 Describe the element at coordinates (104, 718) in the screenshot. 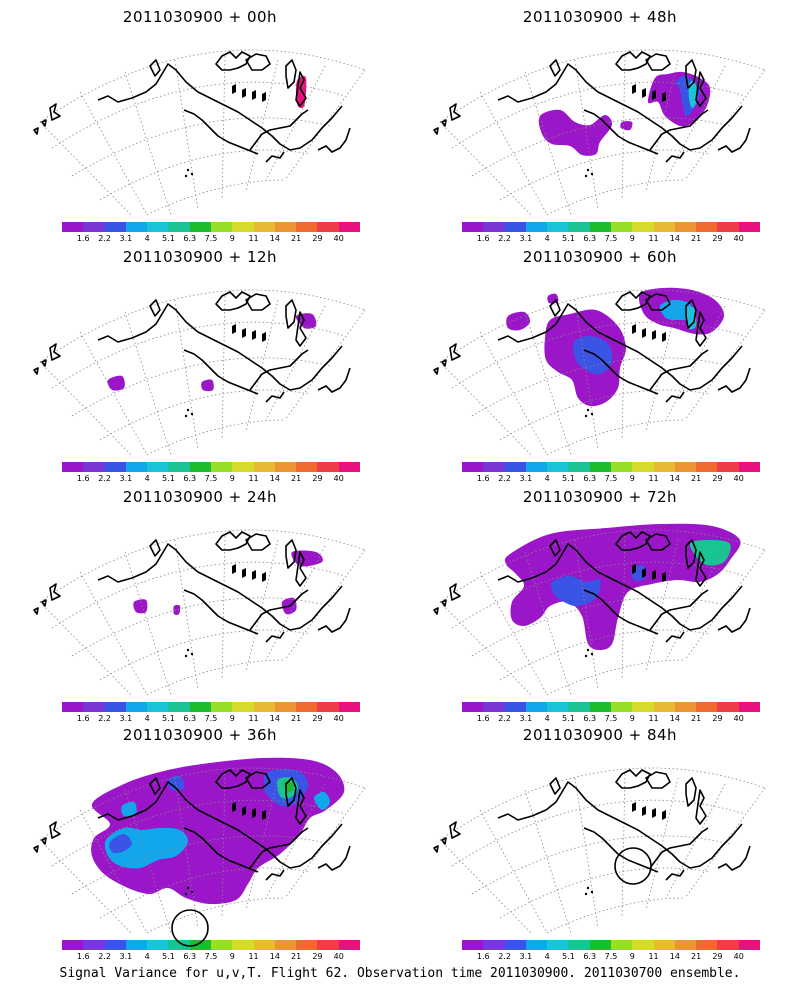

I see `colorbar-tick-label: 2.2` at that location.